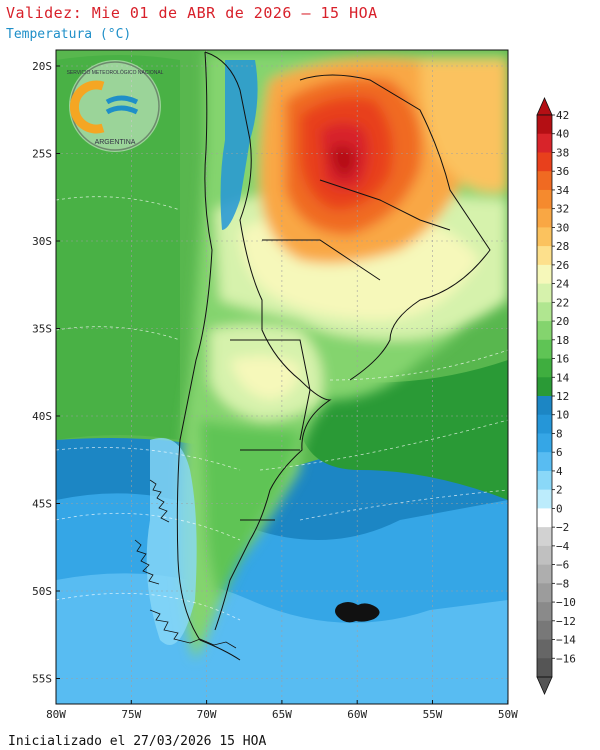 This screenshot has width=600, height=750. What do you see at coordinates (566, 640) in the screenshot?
I see `colorbar-label: −14` at bounding box center [566, 640].